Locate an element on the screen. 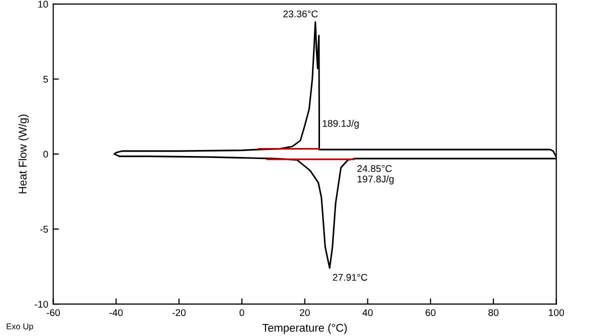 This screenshot has width=612, height=336. y-tick-label: -5 is located at coordinates (44, 229).